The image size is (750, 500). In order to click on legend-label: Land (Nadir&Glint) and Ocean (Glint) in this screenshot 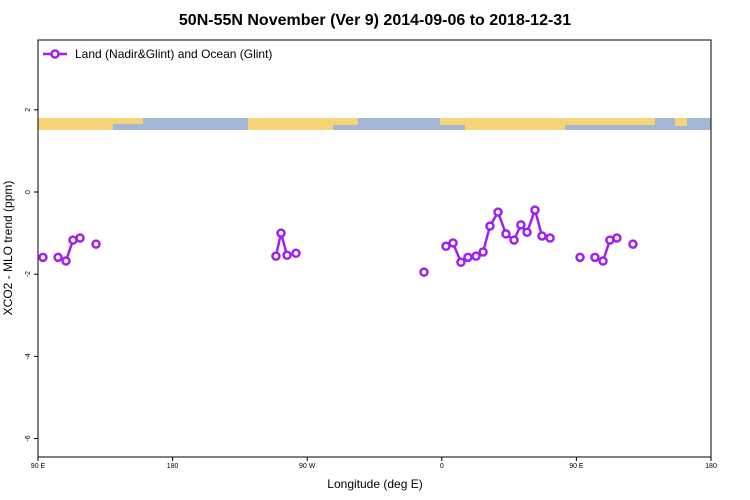, I will do `click(173, 54)`.